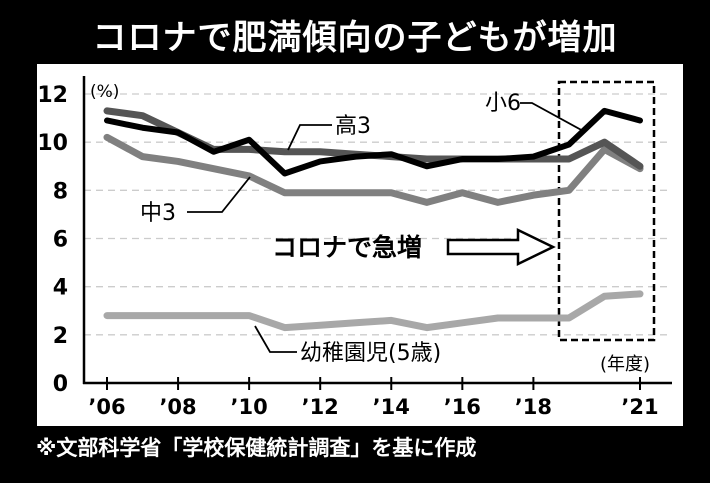 The width and height of the screenshot is (710, 483). What do you see at coordinates (158, 213) in the screenshot?
I see `series-label: 中3` at bounding box center [158, 213].